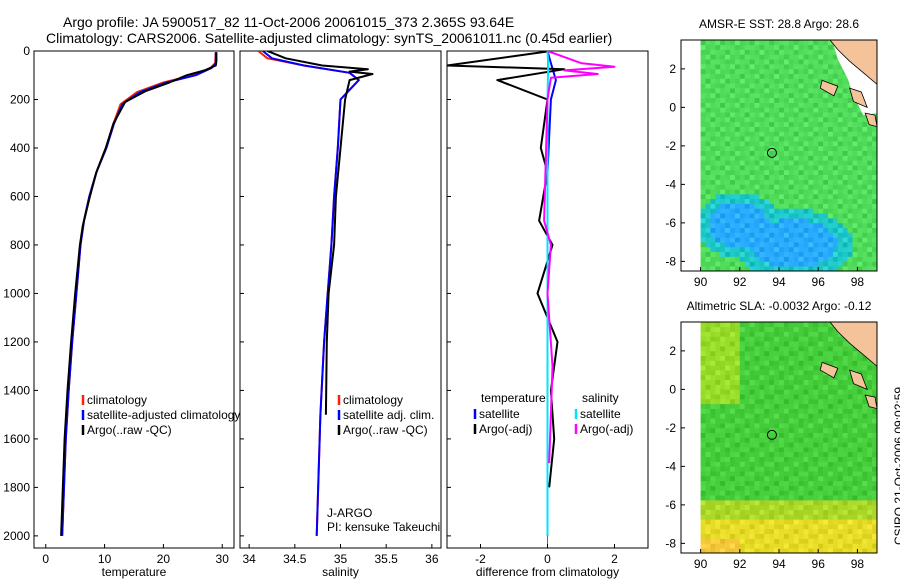  Describe the element at coordinates (670, 505) in the screenshot. I see `y-tick-label: -6` at that location.